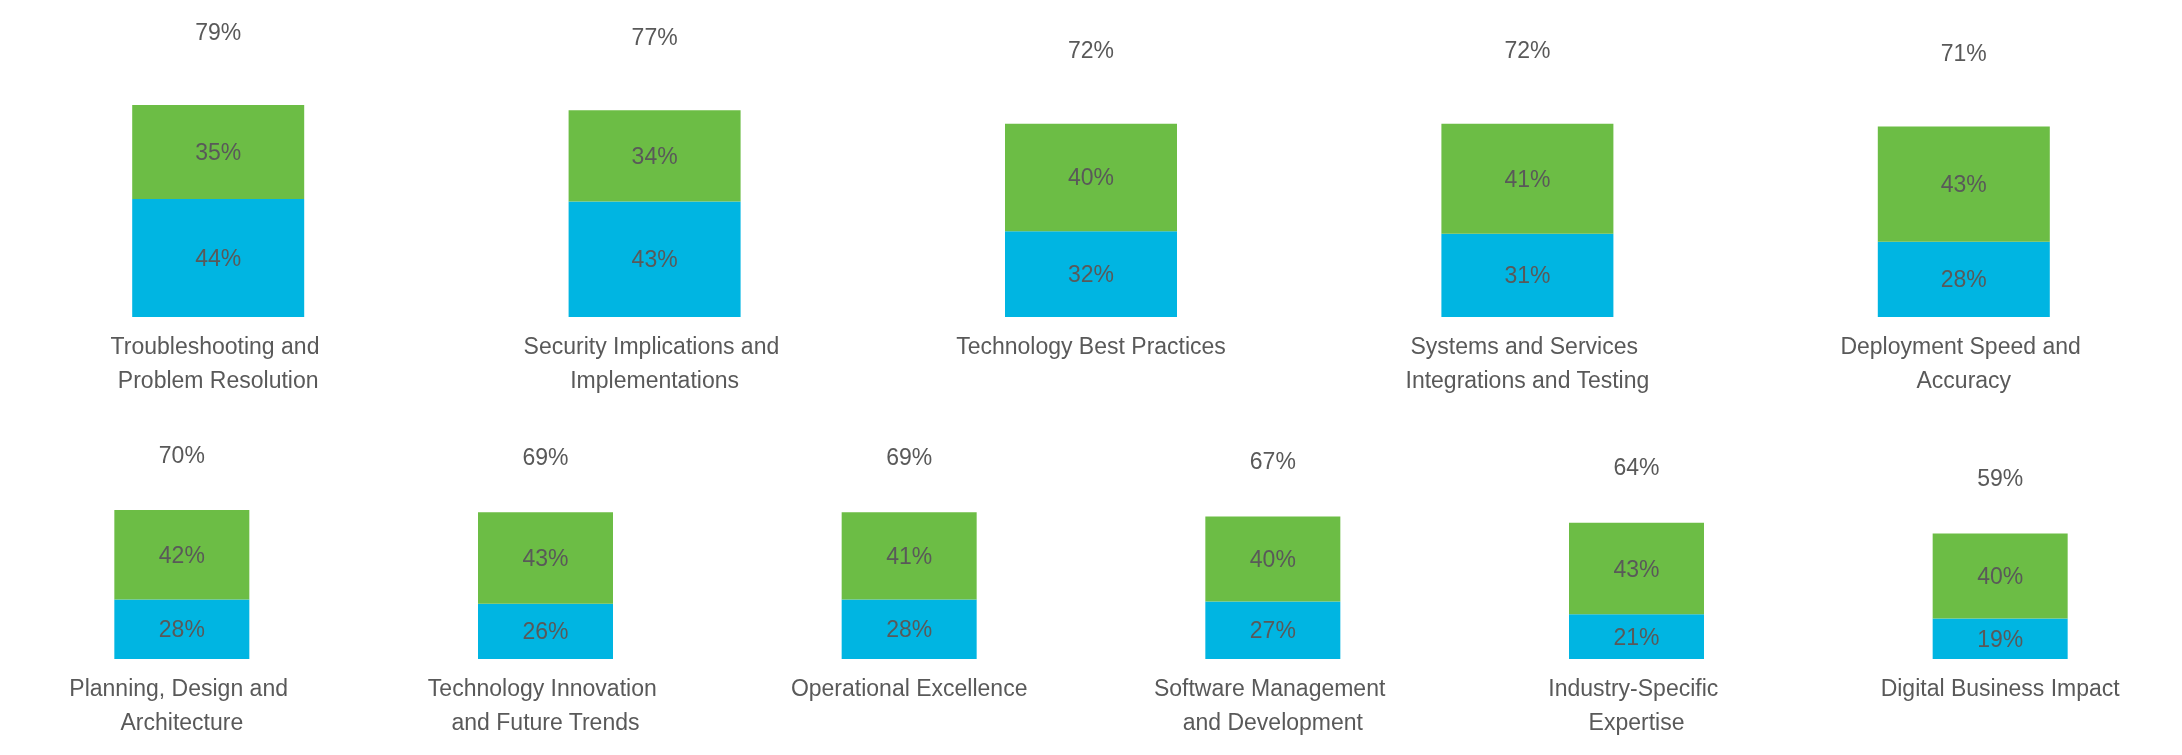  I want to click on data-label: 32%, so click(1091, 274).